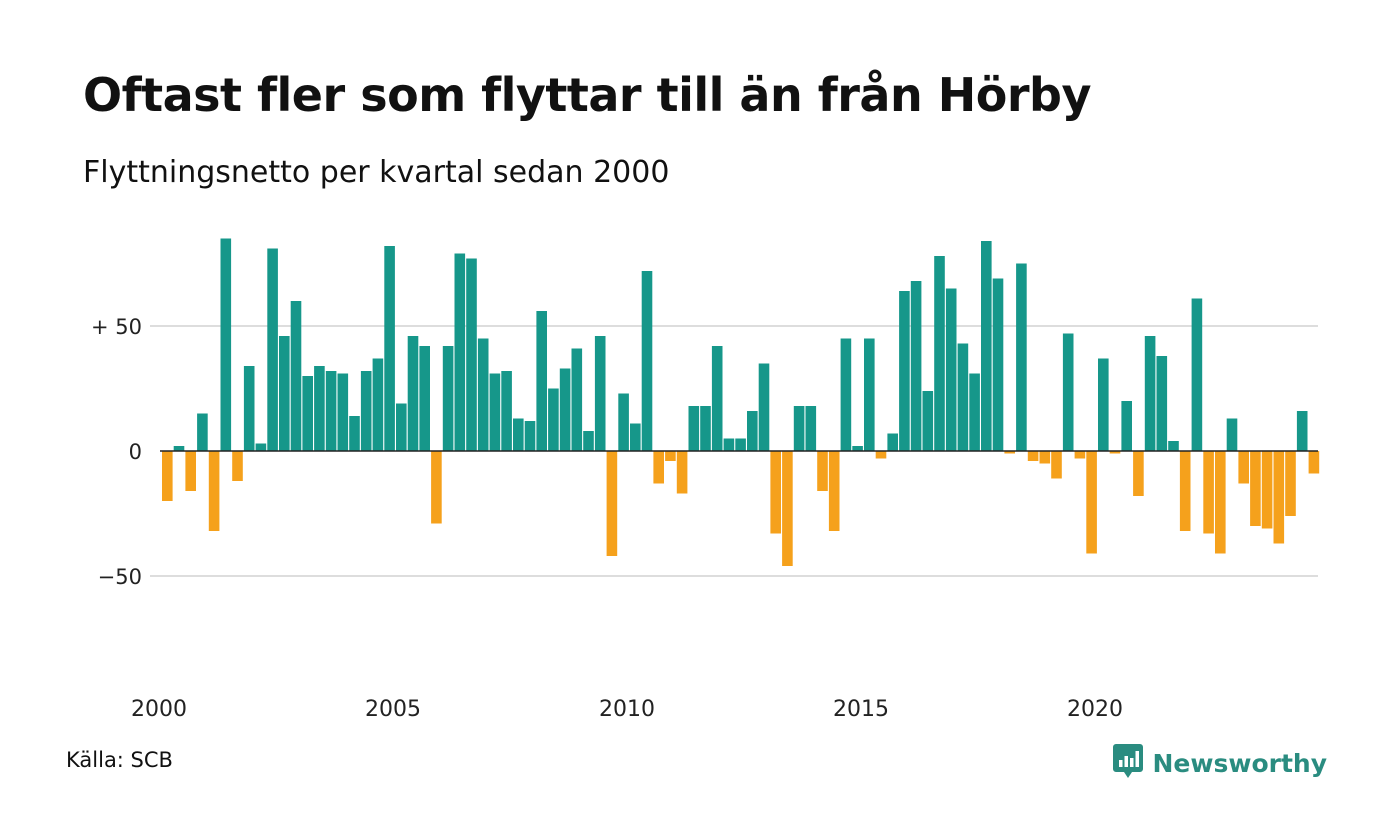 The height and width of the screenshot is (840, 1400). I want to click on x-tick-label: 2005, so click(393, 709).